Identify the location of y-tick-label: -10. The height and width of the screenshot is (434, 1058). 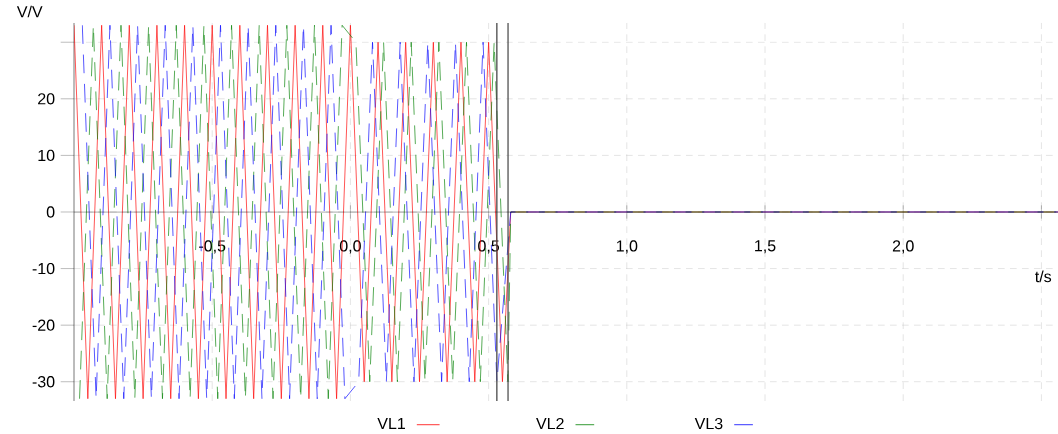
(43, 268).